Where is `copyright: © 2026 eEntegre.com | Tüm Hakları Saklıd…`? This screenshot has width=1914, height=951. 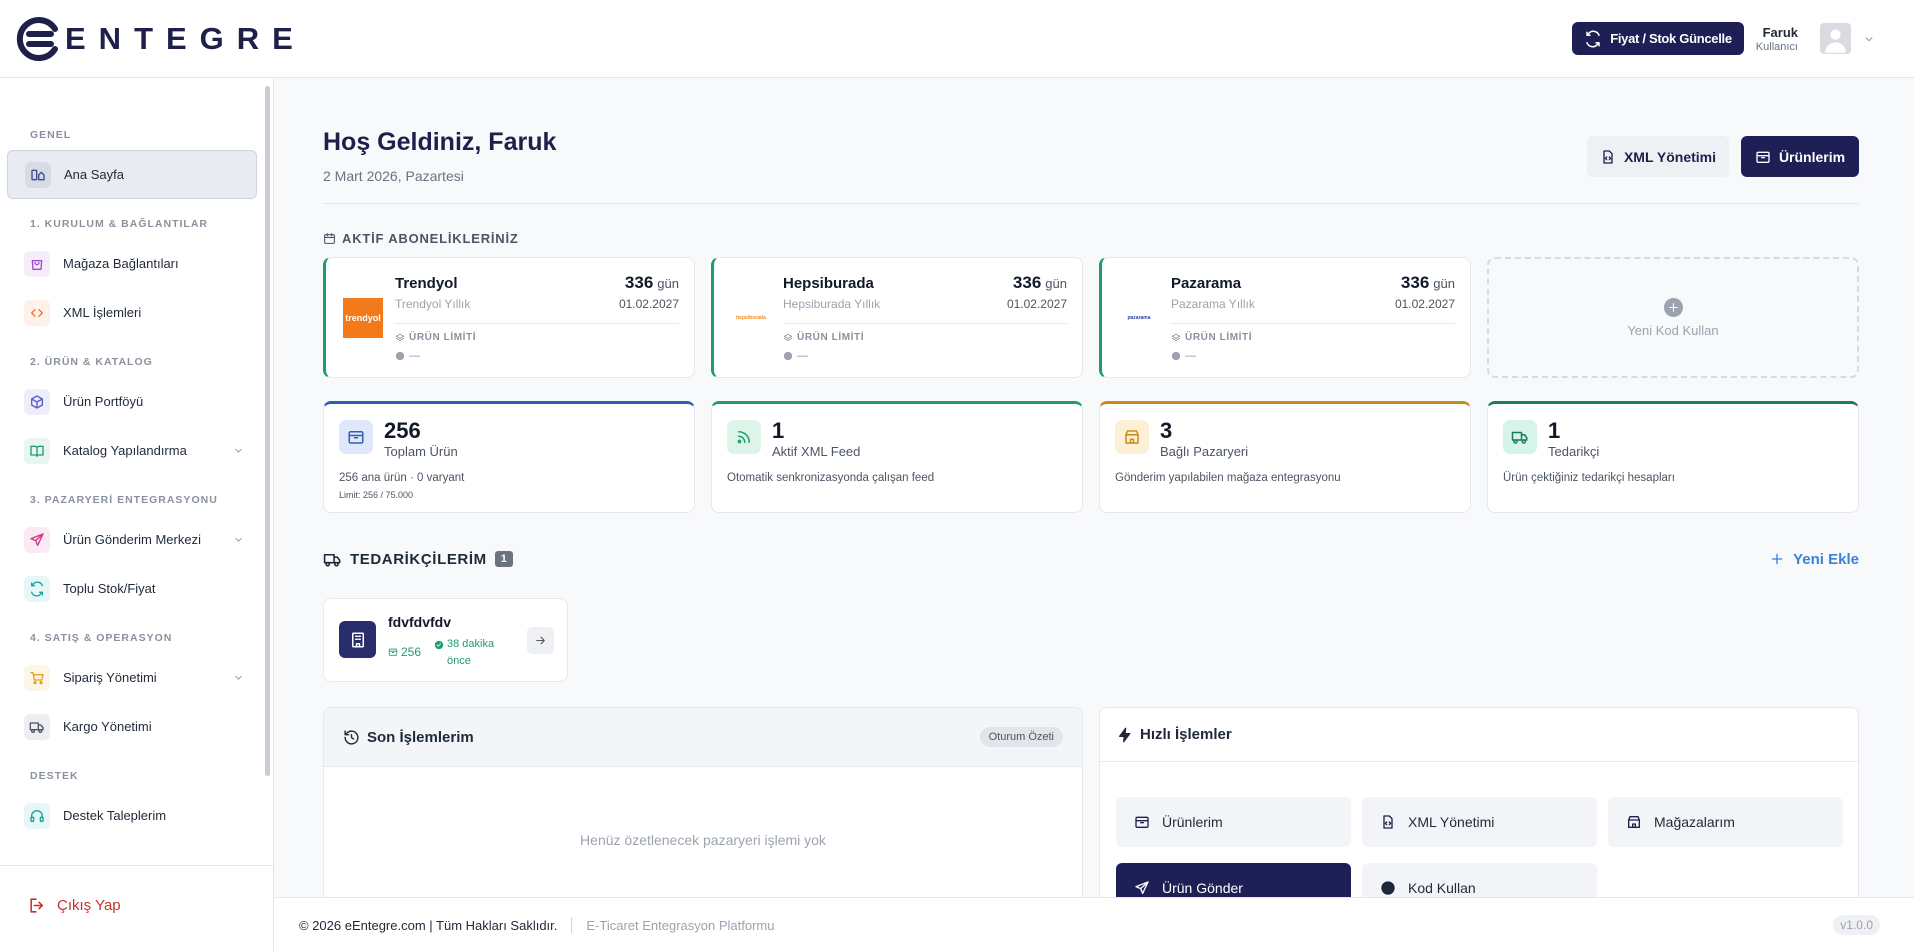
copyright: © 2026 eEntegre.com | Tüm Hakları Saklıd… is located at coordinates (428, 925).